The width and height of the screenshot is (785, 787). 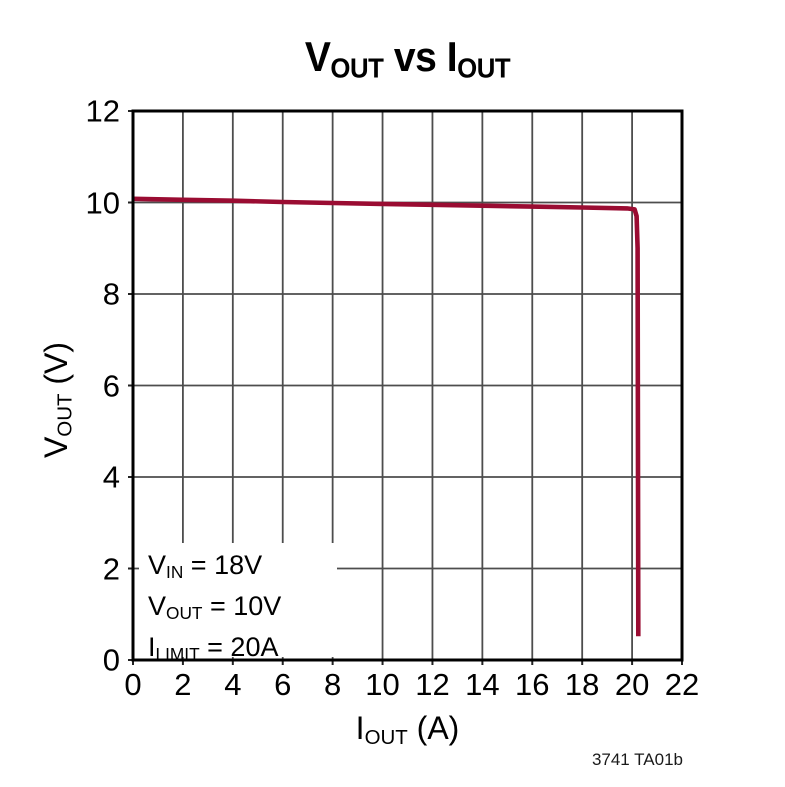 What do you see at coordinates (133, 684) in the screenshot?
I see `x-axis-tick-label: 0` at bounding box center [133, 684].